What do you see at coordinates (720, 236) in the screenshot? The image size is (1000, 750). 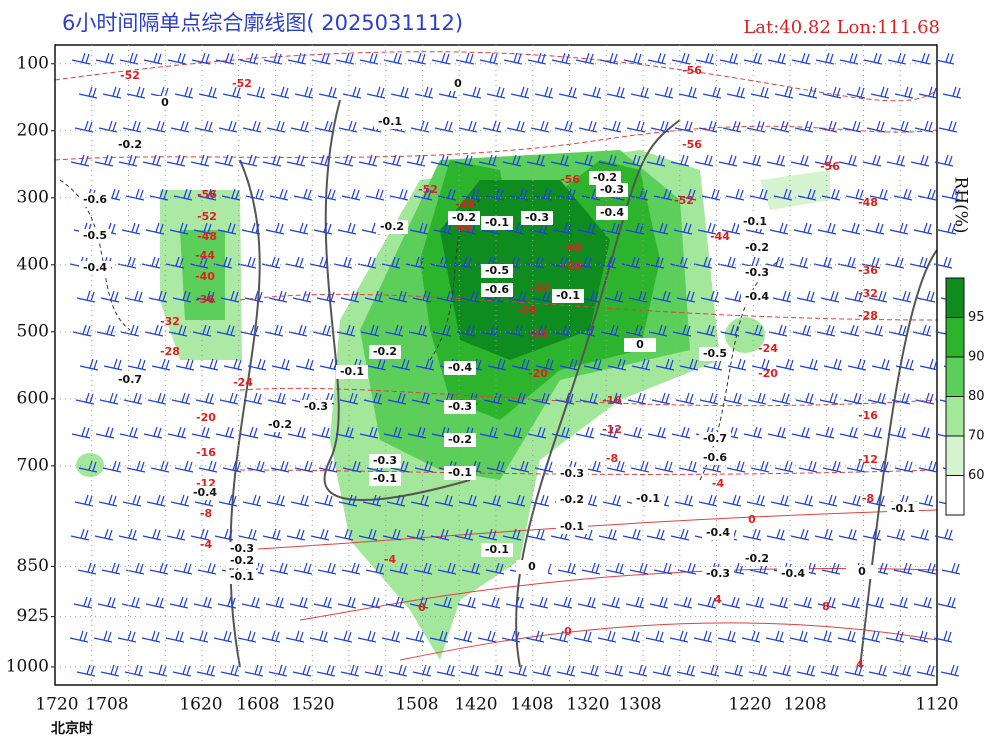 I see `temperature-label: -44` at bounding box center [720, 236].